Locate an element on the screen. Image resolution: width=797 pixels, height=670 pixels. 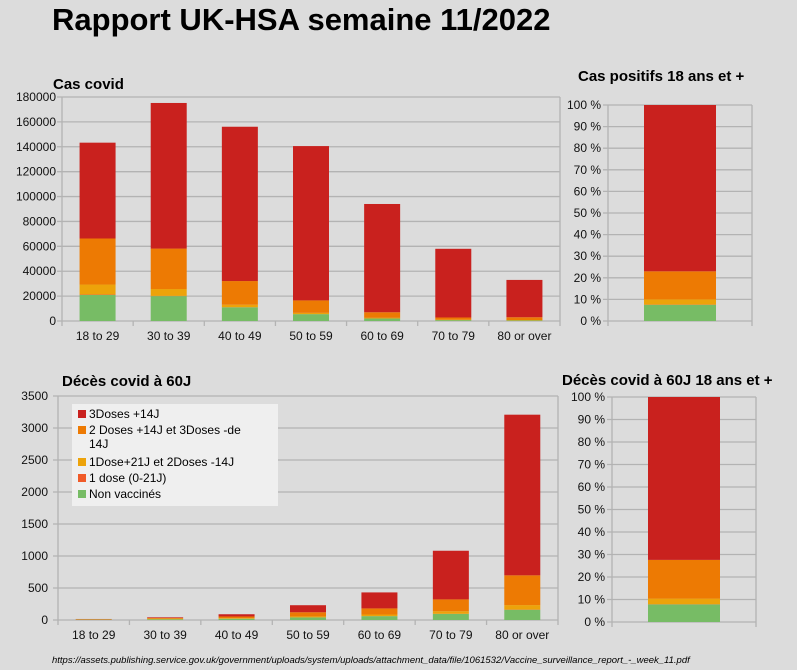
legend-label: 1Dose+21J et 2Doses -14J is located at coordinates (162, 462).